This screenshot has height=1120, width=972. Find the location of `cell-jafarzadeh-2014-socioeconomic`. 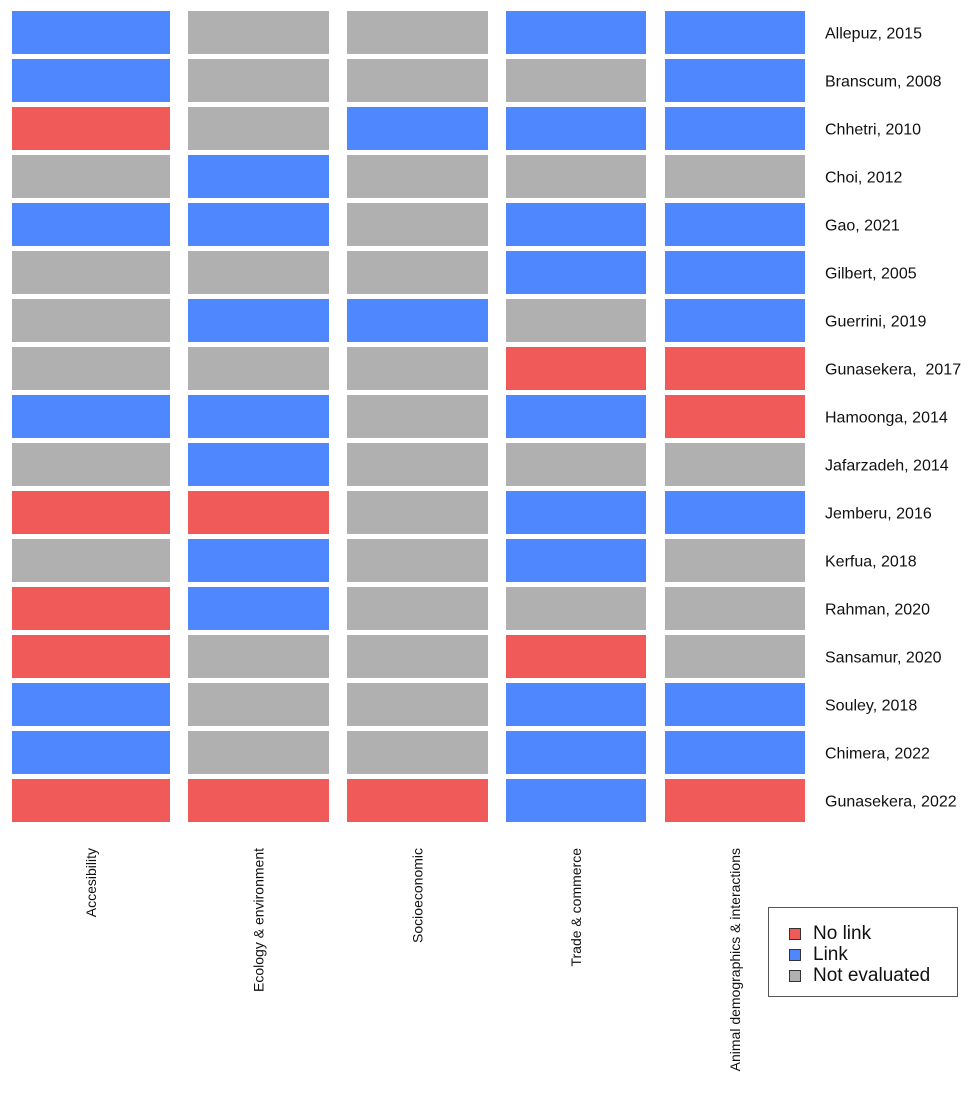

cell-jafarzadeh-2014-socioeconomic is located at coordinates (417, 464).